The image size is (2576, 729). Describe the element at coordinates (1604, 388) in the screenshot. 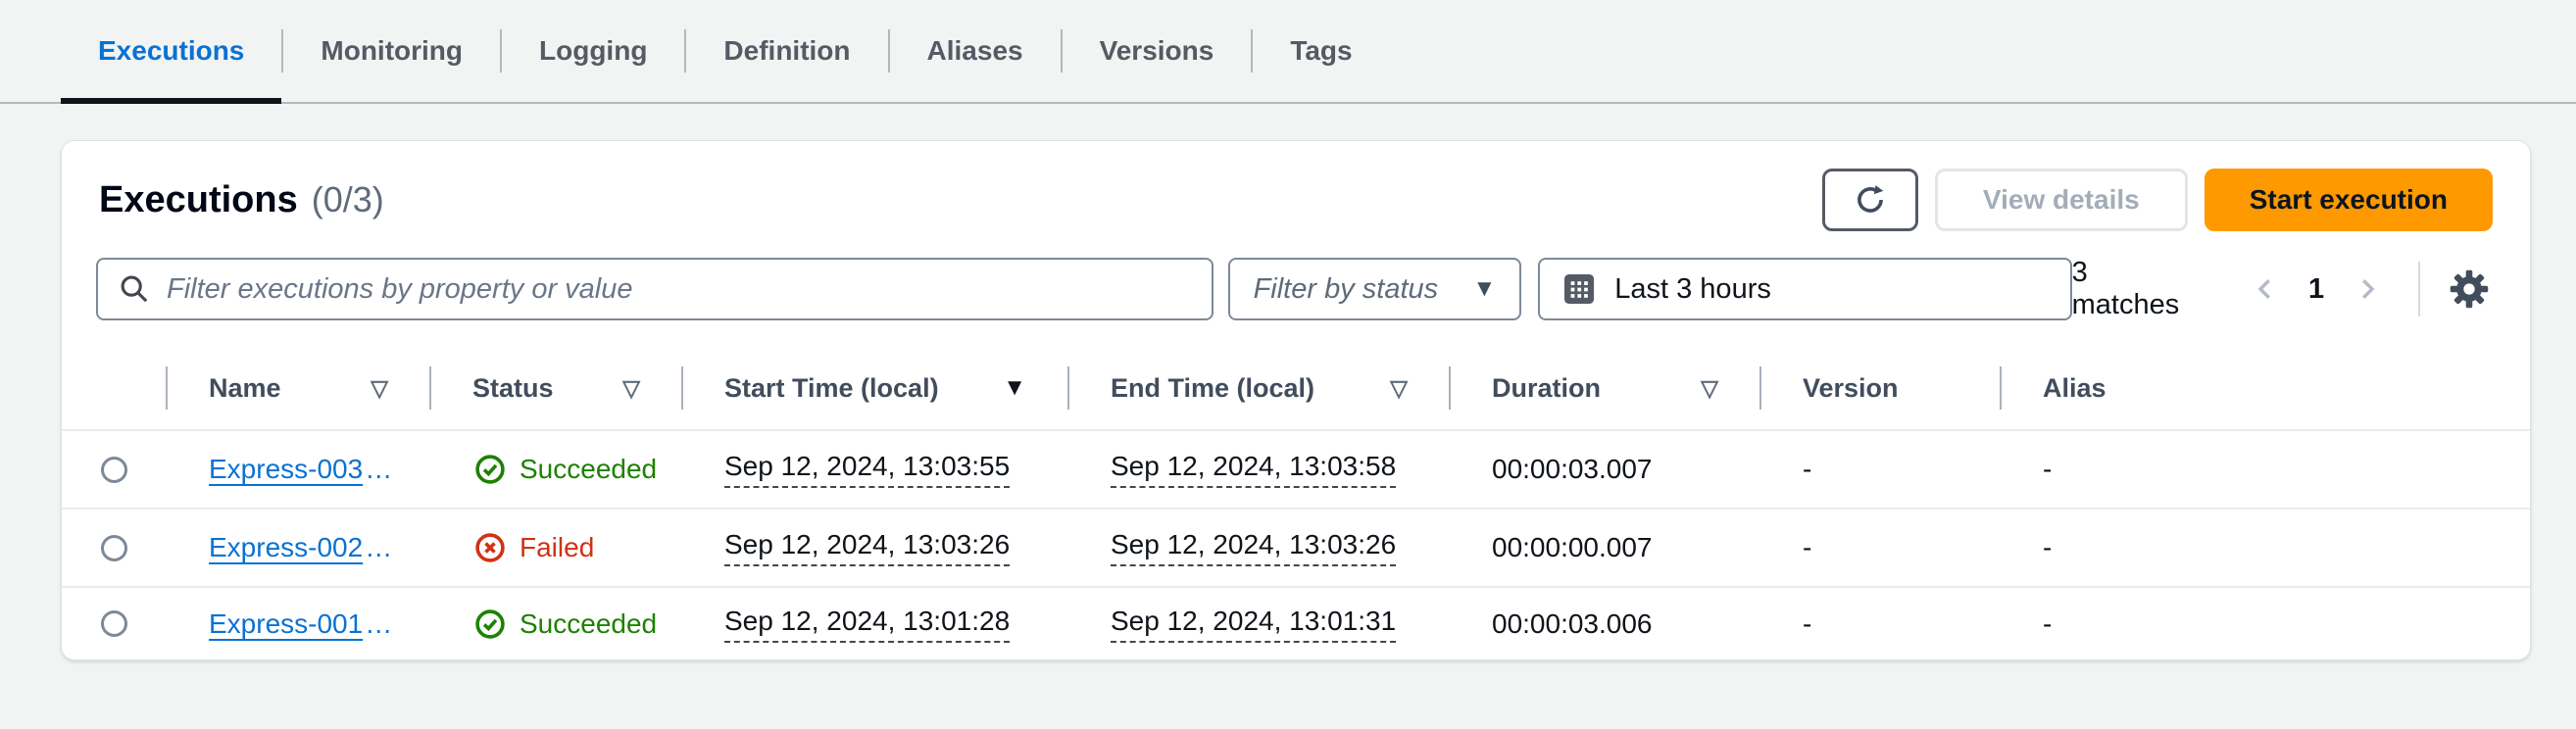

I see `header-duration: Duration ▽` at that location.